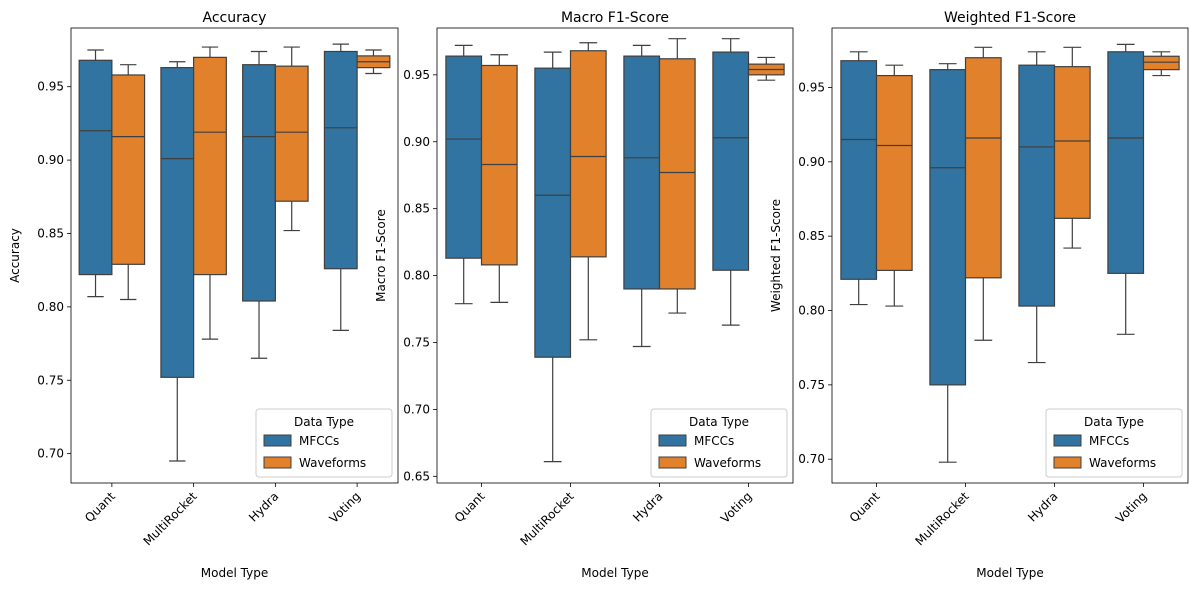 This screenshot has width=1189, height=589. What do you see at coordinates (615, 18) in the screenshot?
I see `chart-title: Macro F1-Score` at bounding box center [615, 18].